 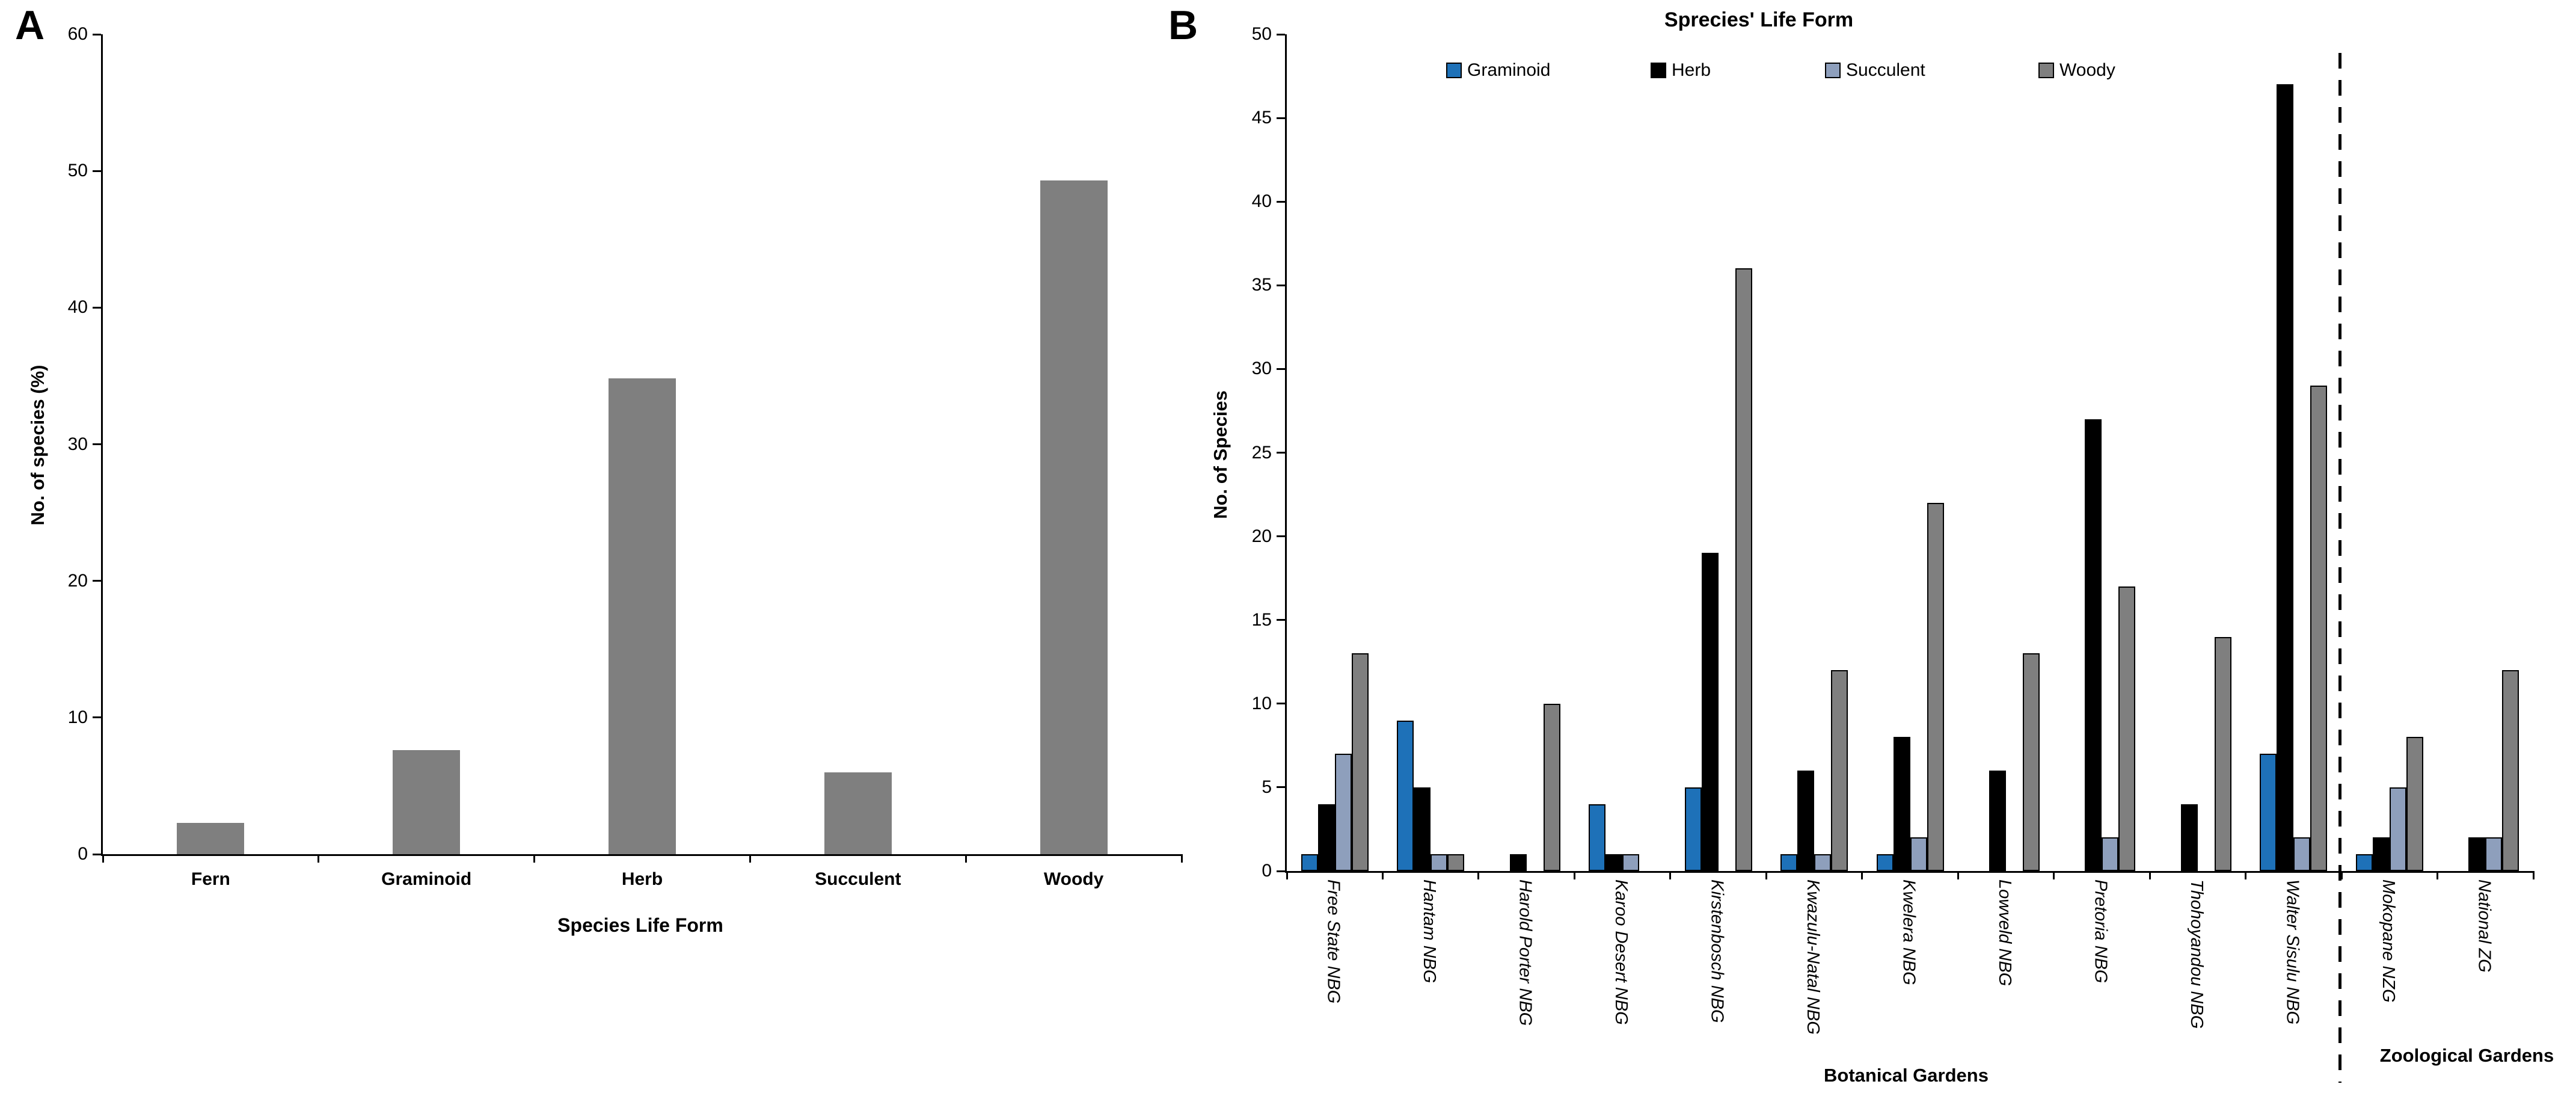 I want to click on bar-herb-walter-sisulu-nbg, so click(x=2285, y=477).